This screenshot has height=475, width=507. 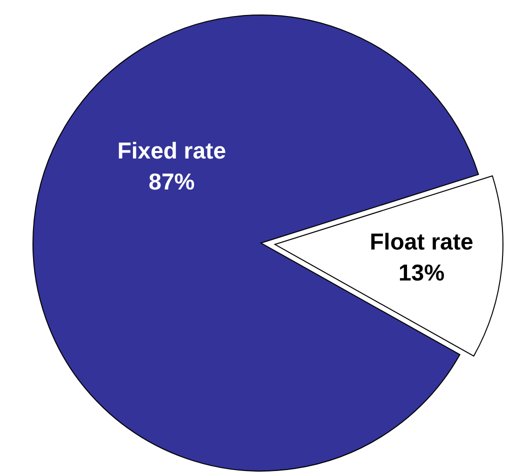 I want to click on data-label: 87%, so click(x=171, y=181).